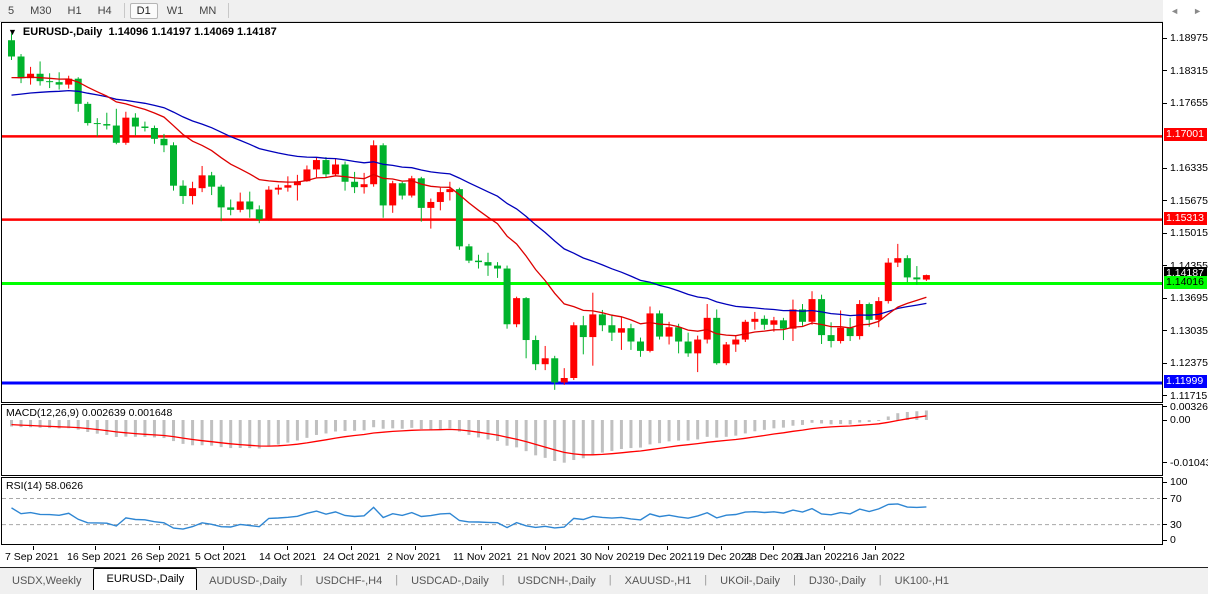 The image size is (1208, 594). What do you see at coordinates (1186, 11) in the screenshot?
I see `tab-scroll-arrows: ◄ ►` at bounding box center [1186, 11].